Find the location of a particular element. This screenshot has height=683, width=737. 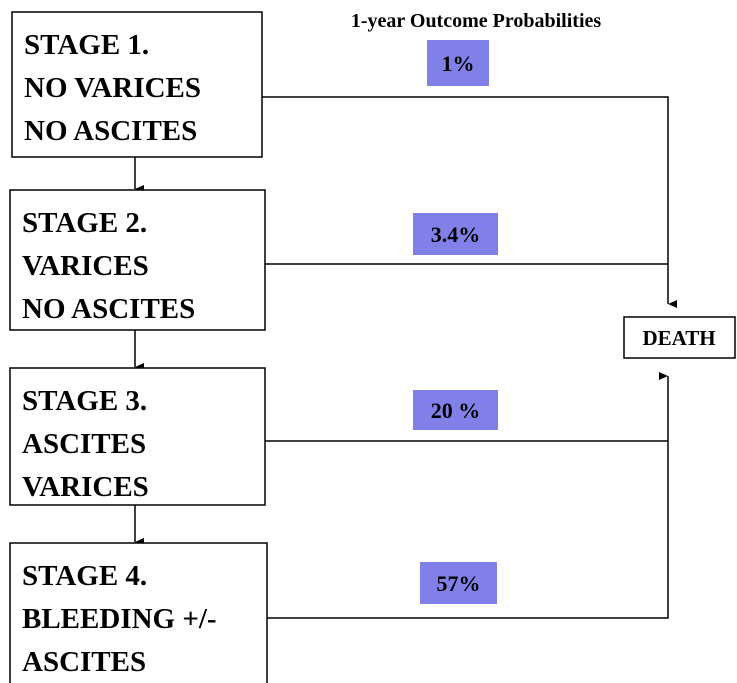

stage-text: STAGE 3. is located at coordinates (84, 401).